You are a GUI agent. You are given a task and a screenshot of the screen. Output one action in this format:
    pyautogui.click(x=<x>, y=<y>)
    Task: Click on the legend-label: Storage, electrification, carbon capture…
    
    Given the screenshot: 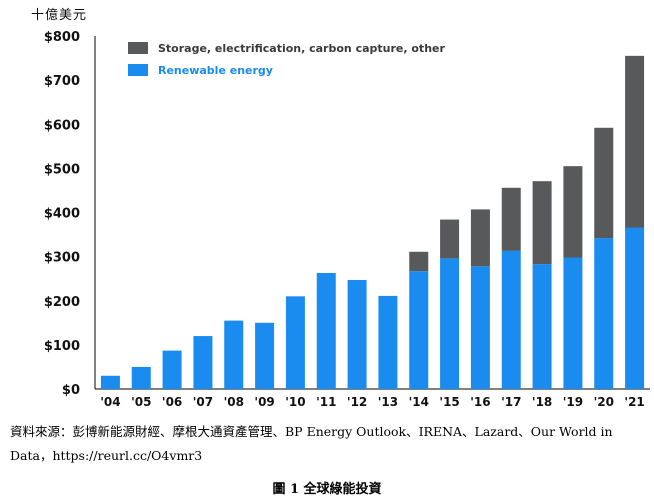 What is the action you would take?
    pyautogui.click(x=301, y=48)
    